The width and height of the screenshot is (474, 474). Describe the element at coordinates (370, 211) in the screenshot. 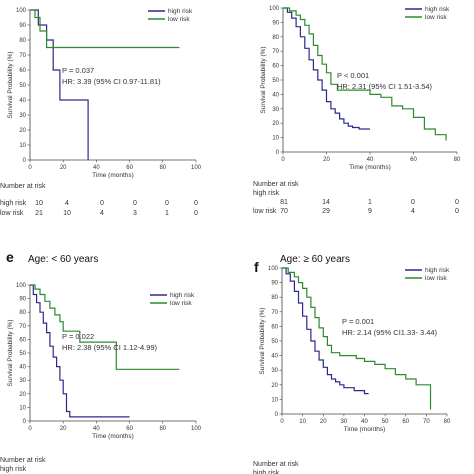

I see `risk-count: 9` at that location.